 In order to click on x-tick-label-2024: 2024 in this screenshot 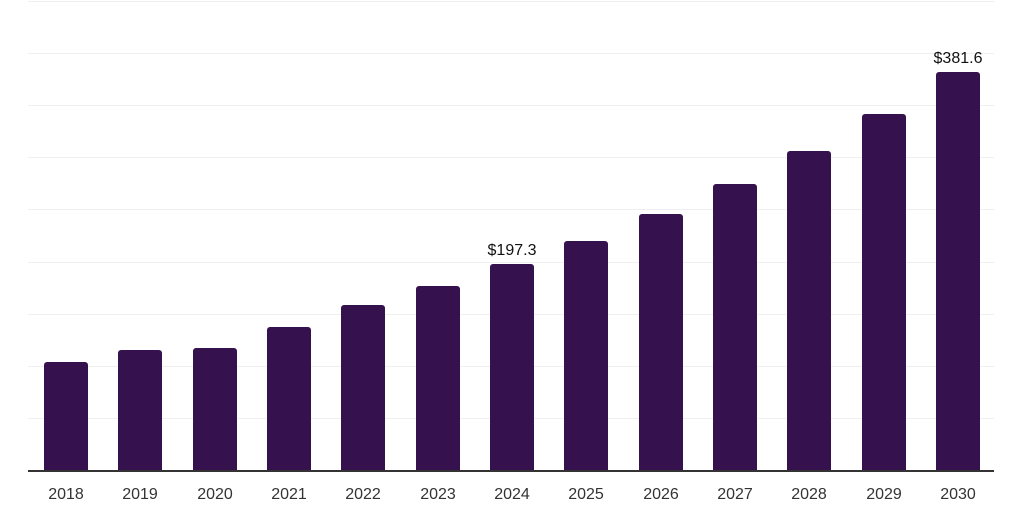, I will do `click(512, 494)`.